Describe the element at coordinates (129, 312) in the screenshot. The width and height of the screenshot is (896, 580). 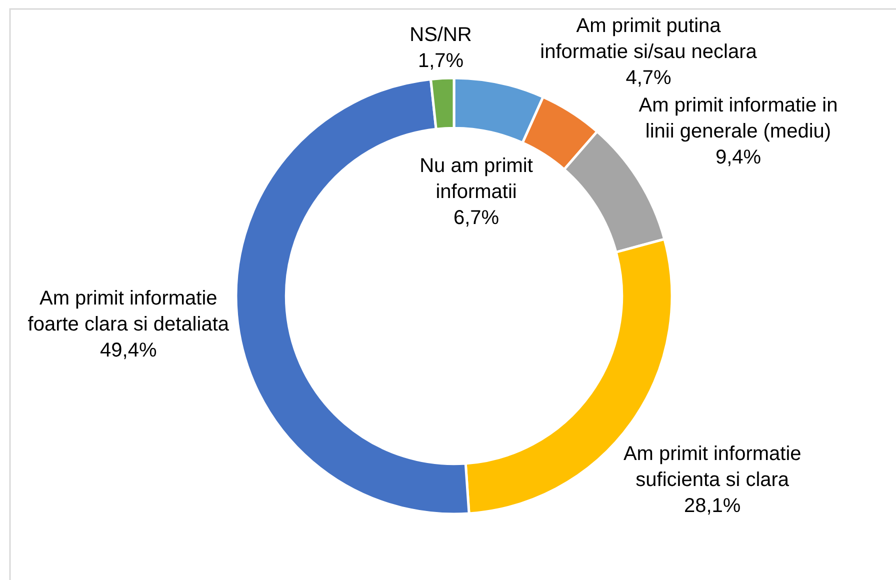
I see `slice-label: Am primit informatie foarte clara si detaliata` at that location.